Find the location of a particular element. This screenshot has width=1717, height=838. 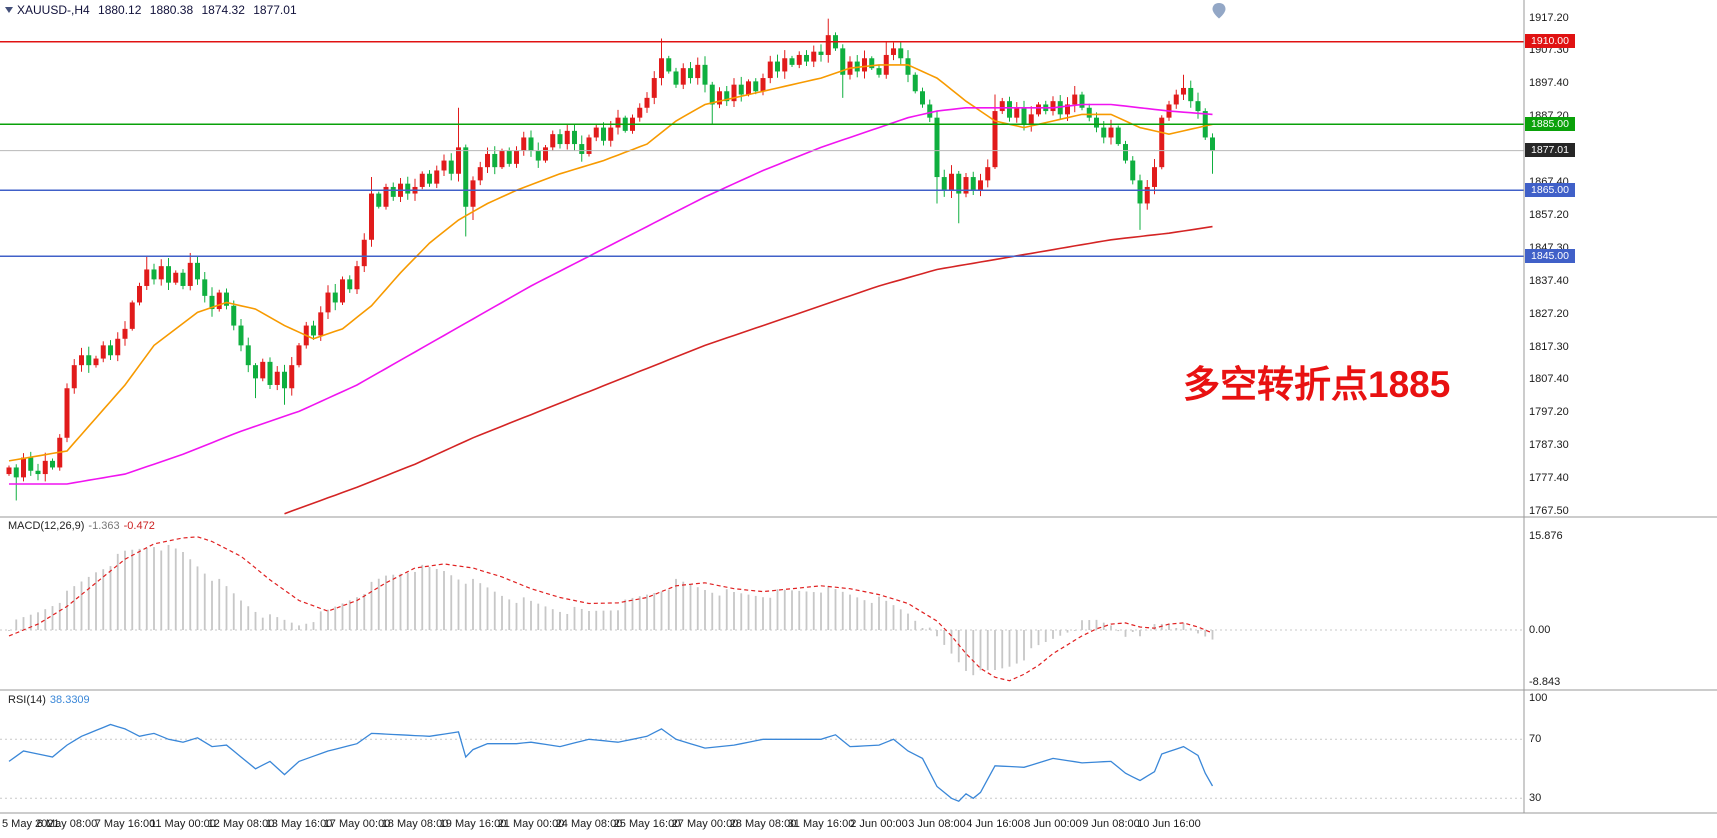

macd-histogram is located at coordinates (611, 610).